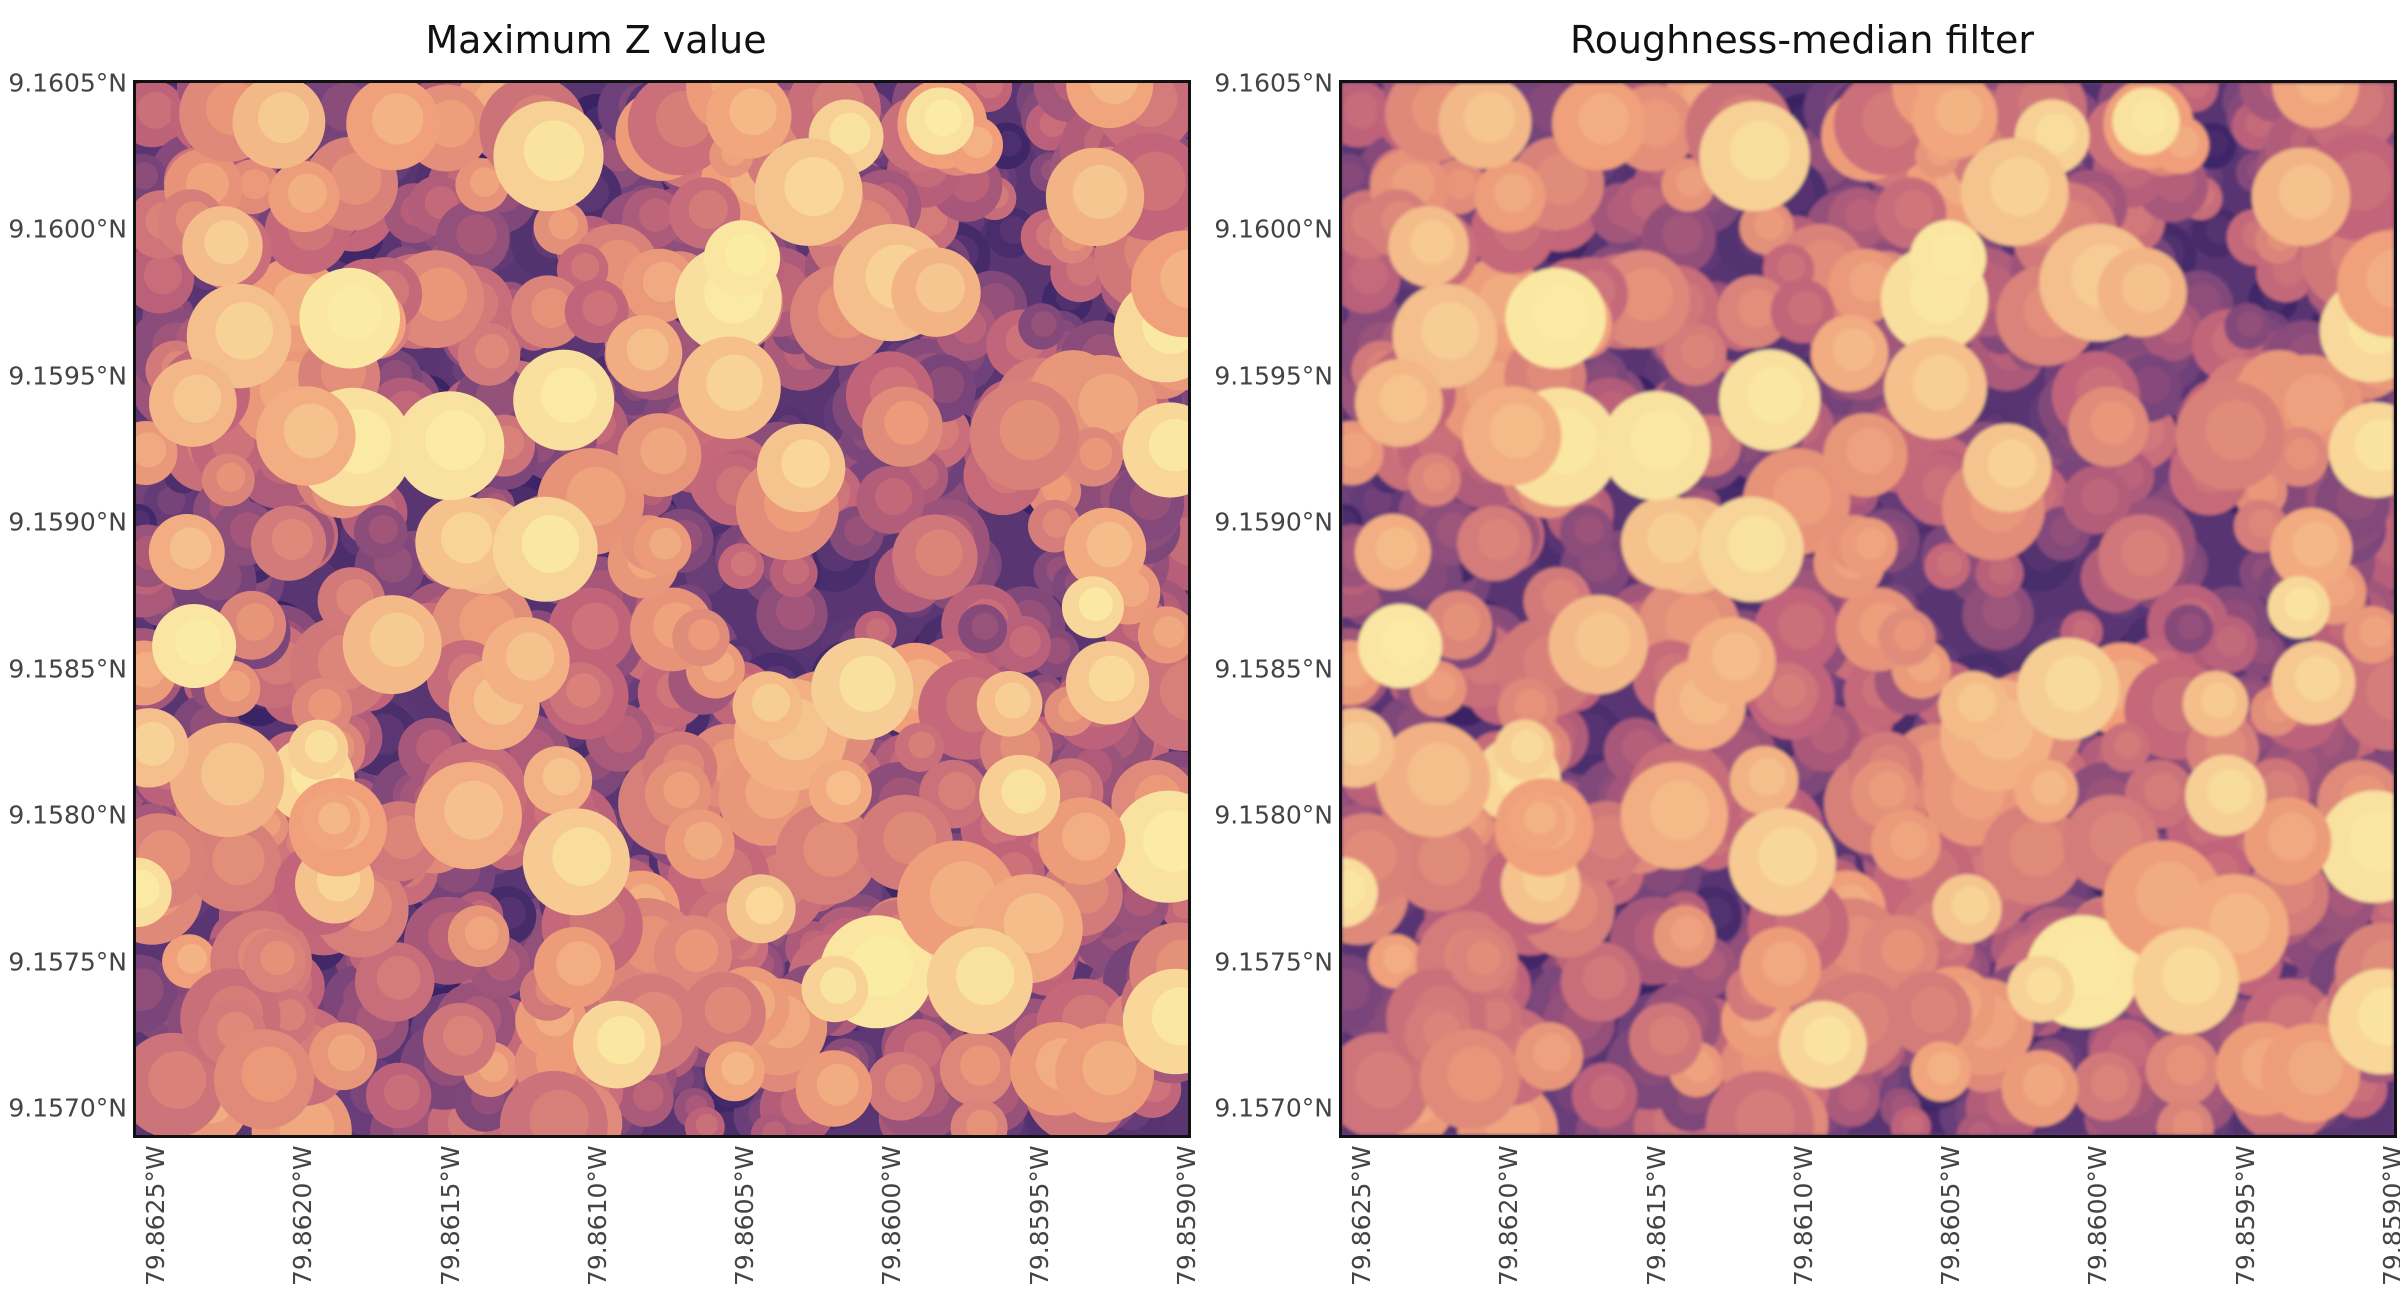  I want to click on longitude-tick-label: 79.8605°W, so click(745, 1215).